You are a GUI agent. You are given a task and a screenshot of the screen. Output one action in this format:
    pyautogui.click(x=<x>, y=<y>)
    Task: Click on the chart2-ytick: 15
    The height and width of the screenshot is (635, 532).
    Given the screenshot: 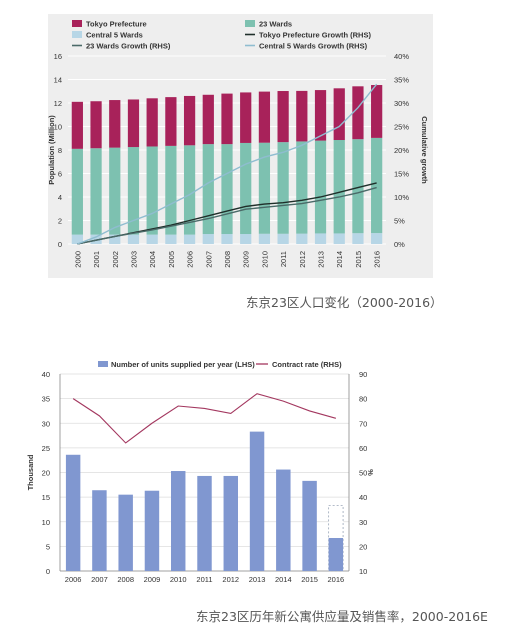 What is the action you would take?
    pyautogui.click(x=46, y=497)
    